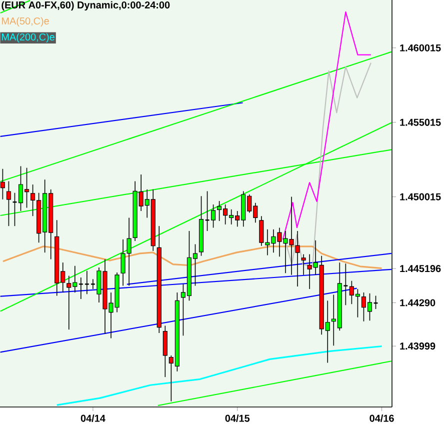 This screenshot has width=446, height=434. What do you see at coordinates (25, 21) in the screenshot?
I see `text: MA(50,C)e` at bounding box center [25, 21].